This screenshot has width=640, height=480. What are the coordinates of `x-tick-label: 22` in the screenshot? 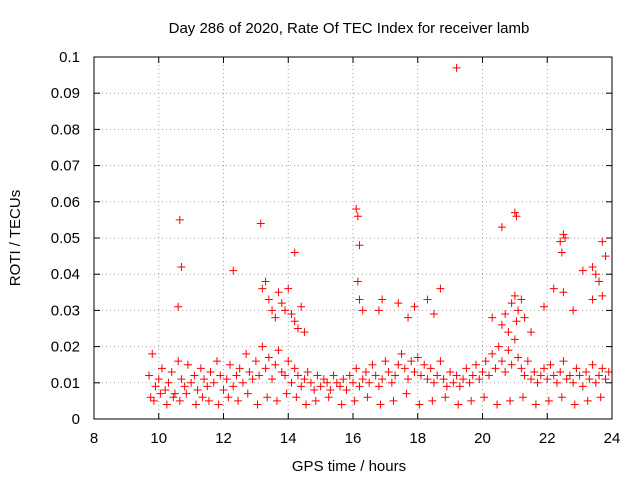 It's located at (547, 438).